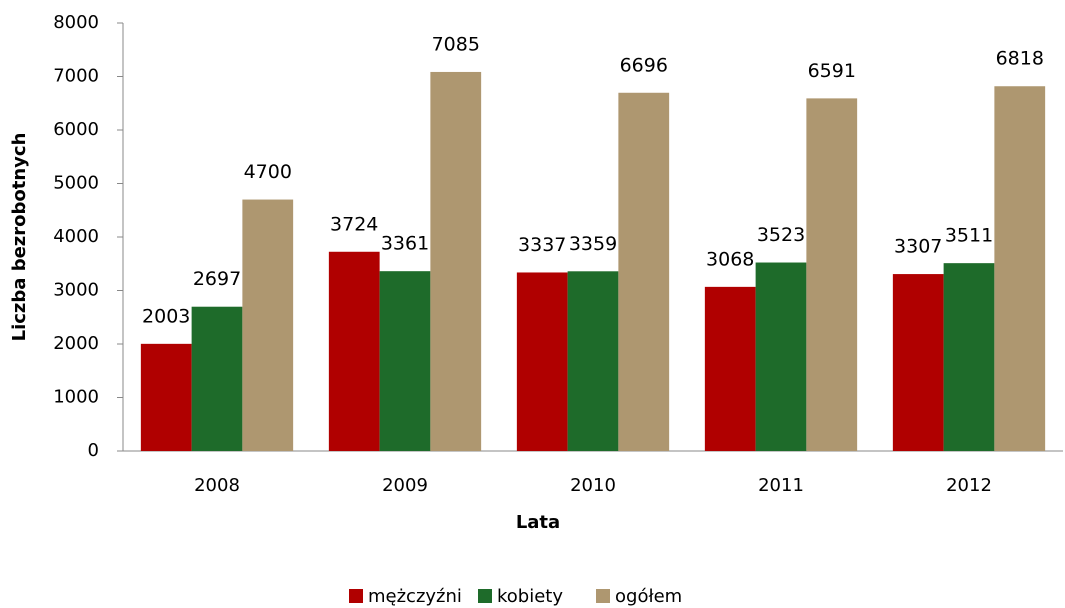  I want to click on value-label: 3511, so click(969, 236).